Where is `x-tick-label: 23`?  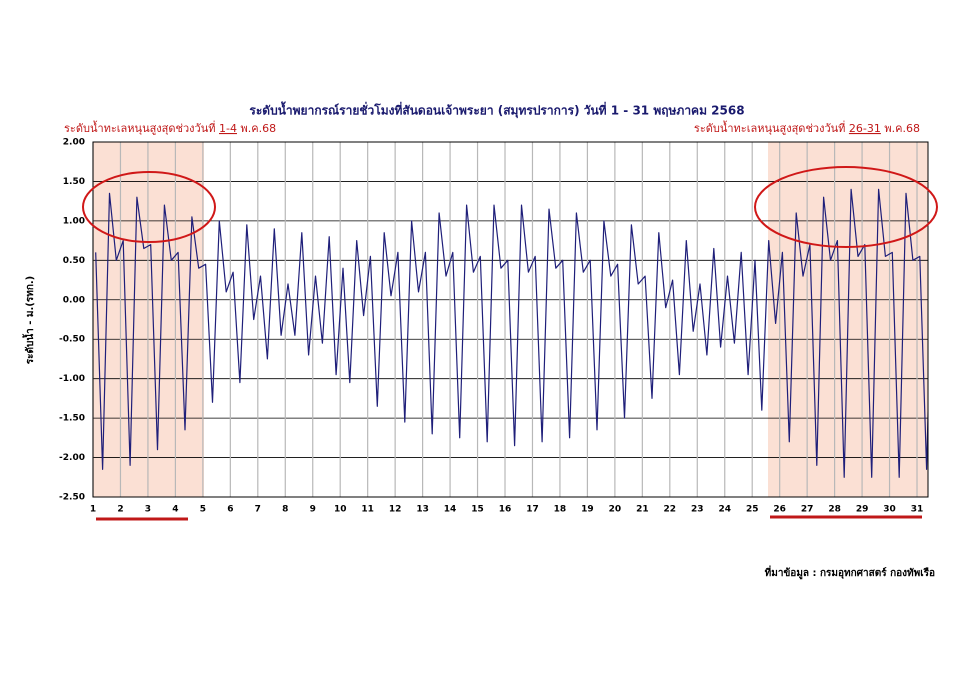 x-tick-label: 23 is located at coordinates (697, 510).